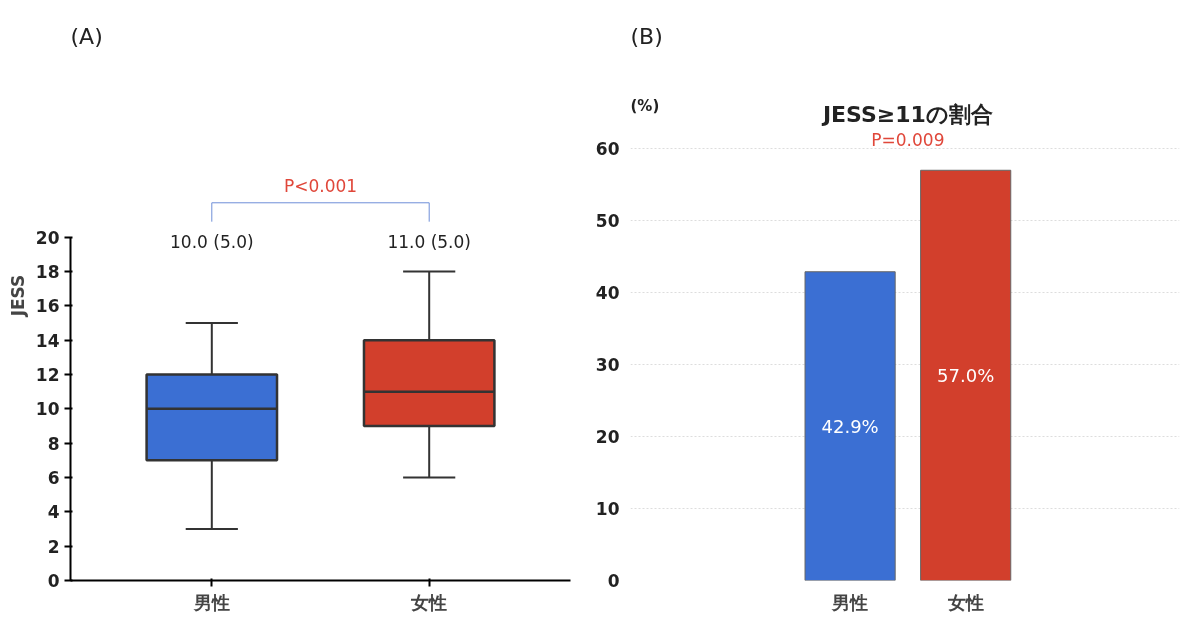 The width and height of the screenshot is (1199, 620). What do you see at coordinates (607, 293) in the screenshot?
I see `y-tick-label: 40` at bounding box center [607, 293].